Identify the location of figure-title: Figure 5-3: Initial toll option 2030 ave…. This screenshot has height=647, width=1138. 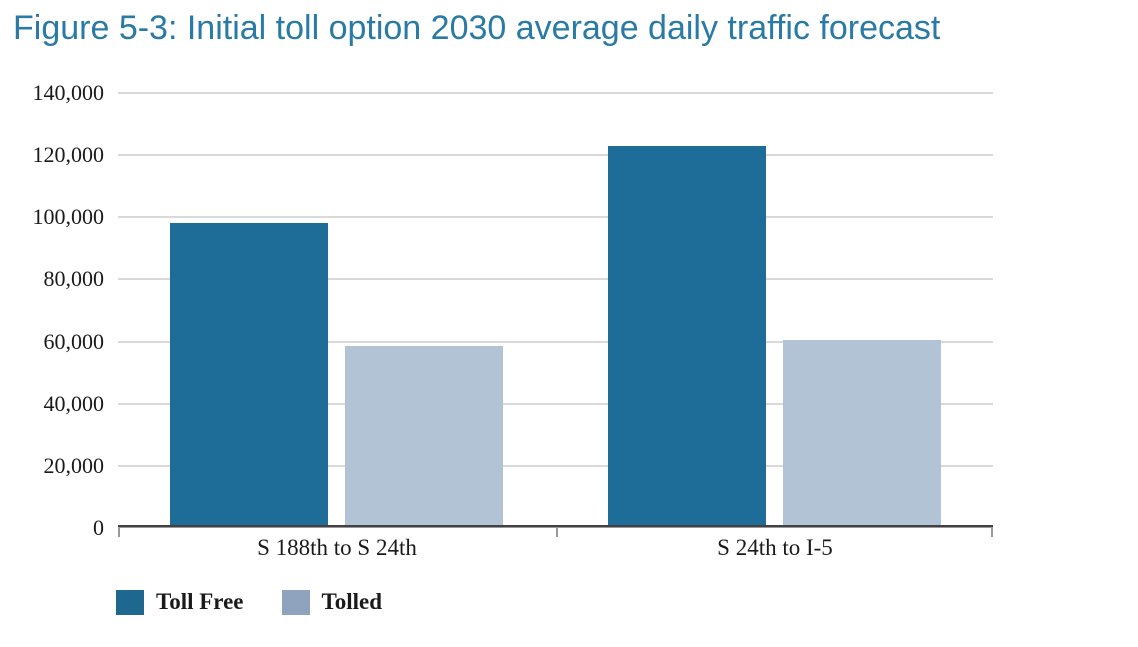
(477, 28).